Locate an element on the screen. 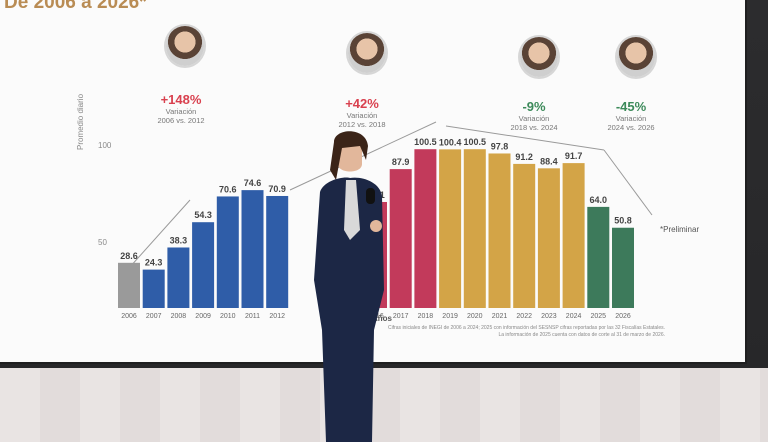 This screenshot has height=442, width=768. x-tick-2009: 2009 is located at coordinates (203, 316).